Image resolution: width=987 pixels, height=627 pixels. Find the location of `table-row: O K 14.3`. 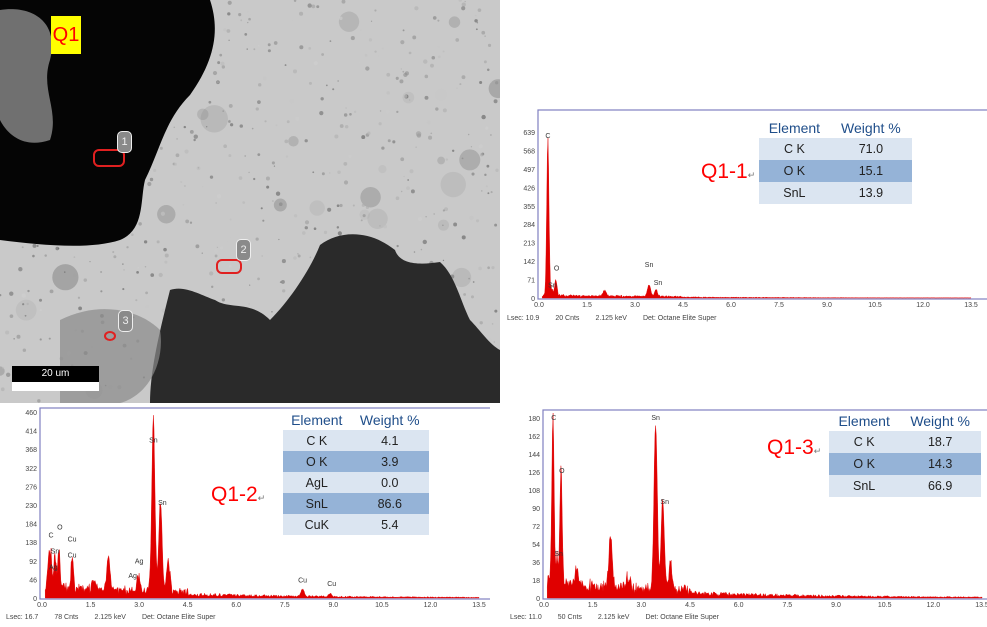

table-row: O K 14.3 is located at coordinates (905, 464).